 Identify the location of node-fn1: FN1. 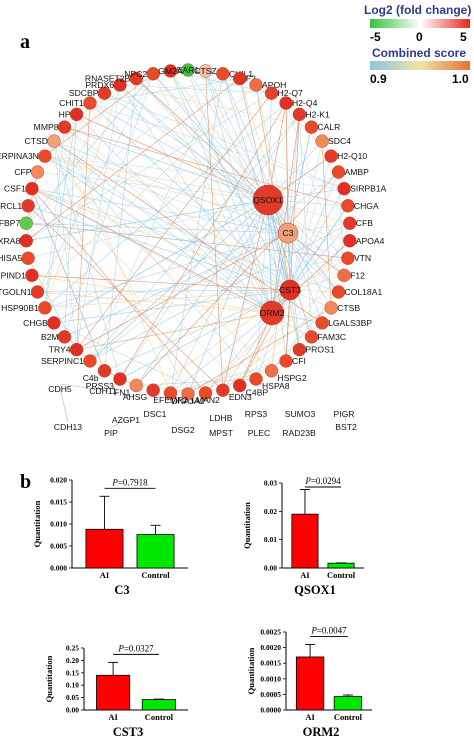
(128, 388).